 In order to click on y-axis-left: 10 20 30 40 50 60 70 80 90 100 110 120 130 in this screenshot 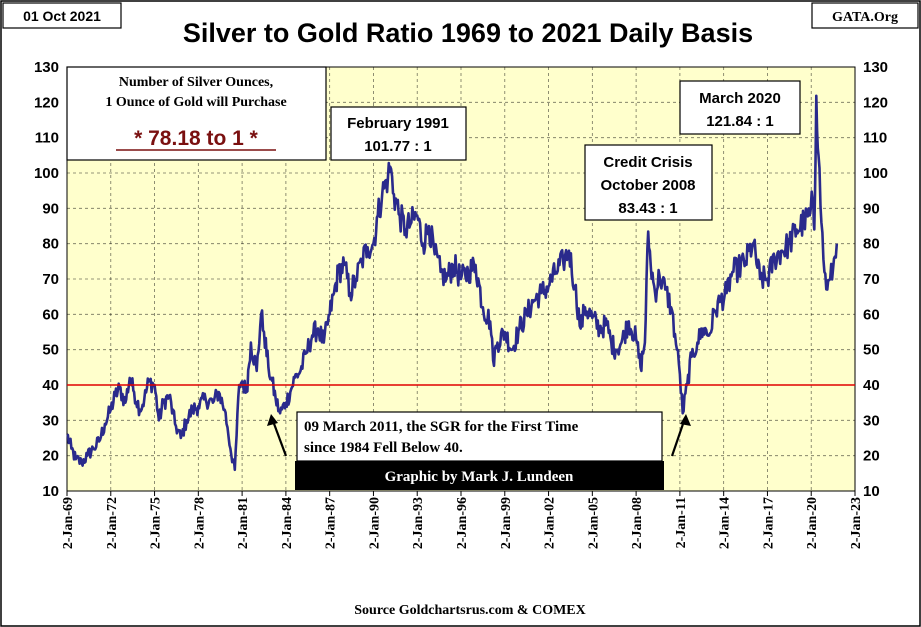, I will do `click(46, 279)`.